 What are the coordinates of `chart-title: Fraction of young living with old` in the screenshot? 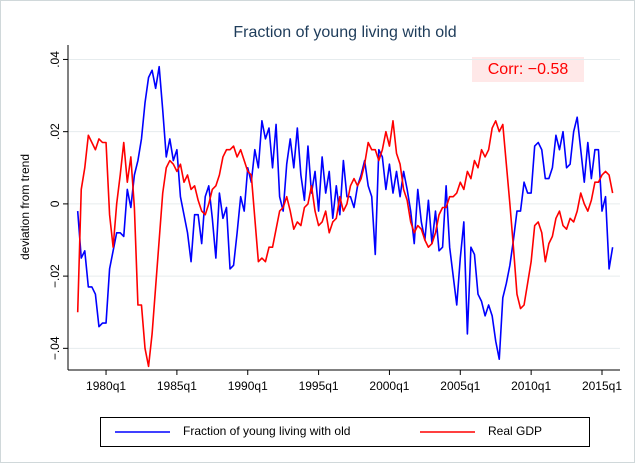 It's located at (344, 32).